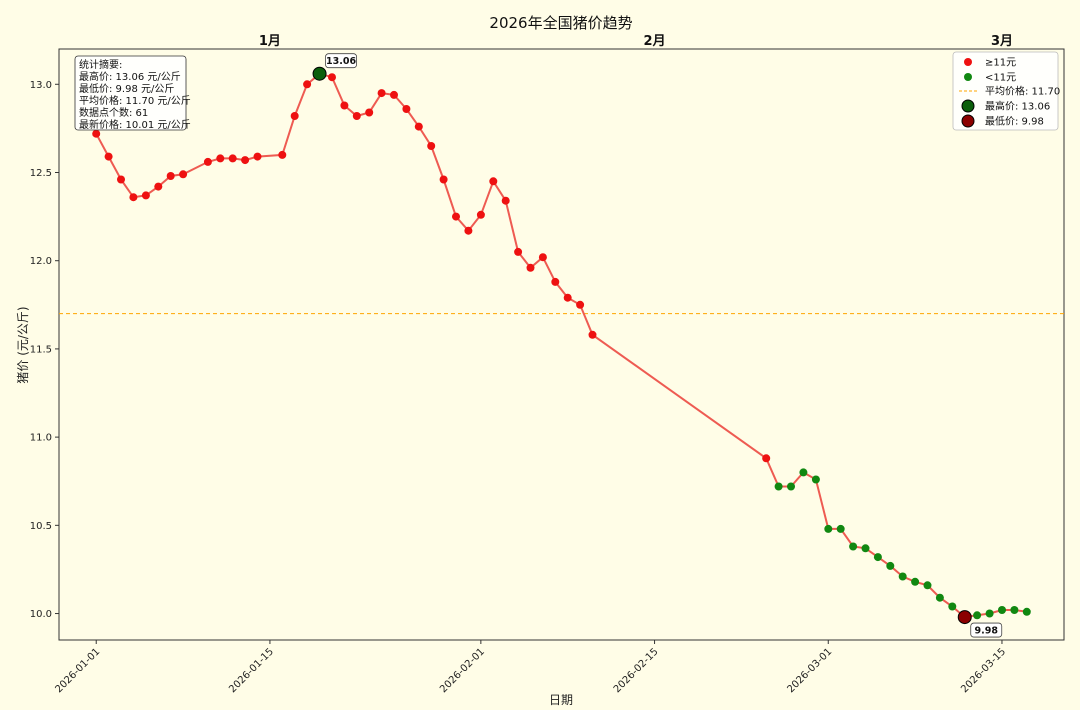  I want to click on min-price-marker, so click(964, 617).